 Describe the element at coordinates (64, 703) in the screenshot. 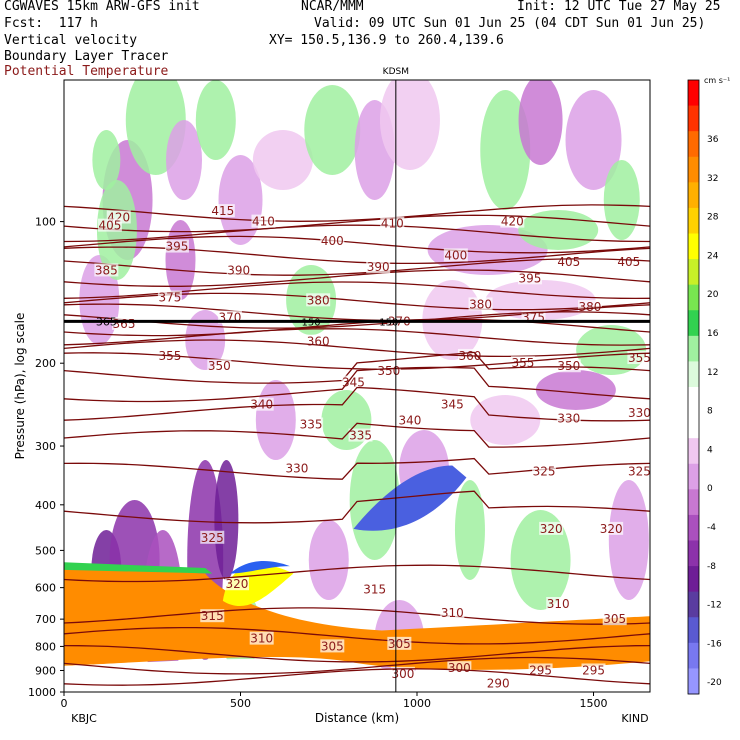

I see `x-tick-label: 0` at that location.